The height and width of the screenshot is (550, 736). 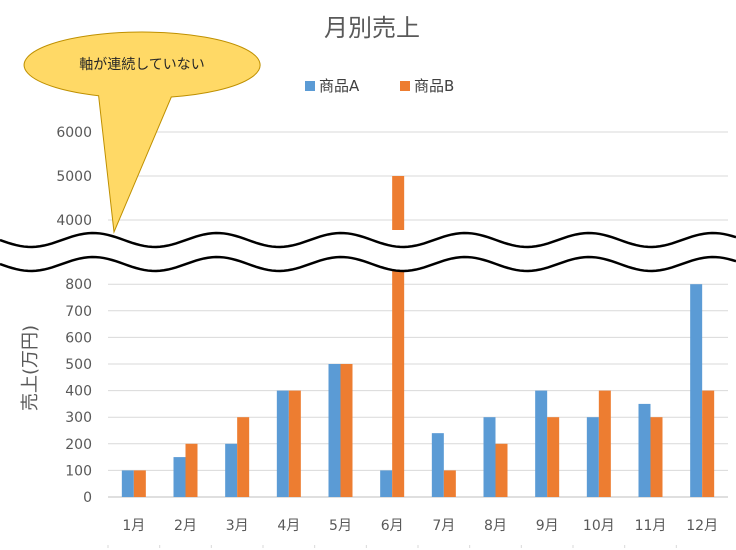 I want to click on x-tick-label: 10月, so click(x=599, y=526).